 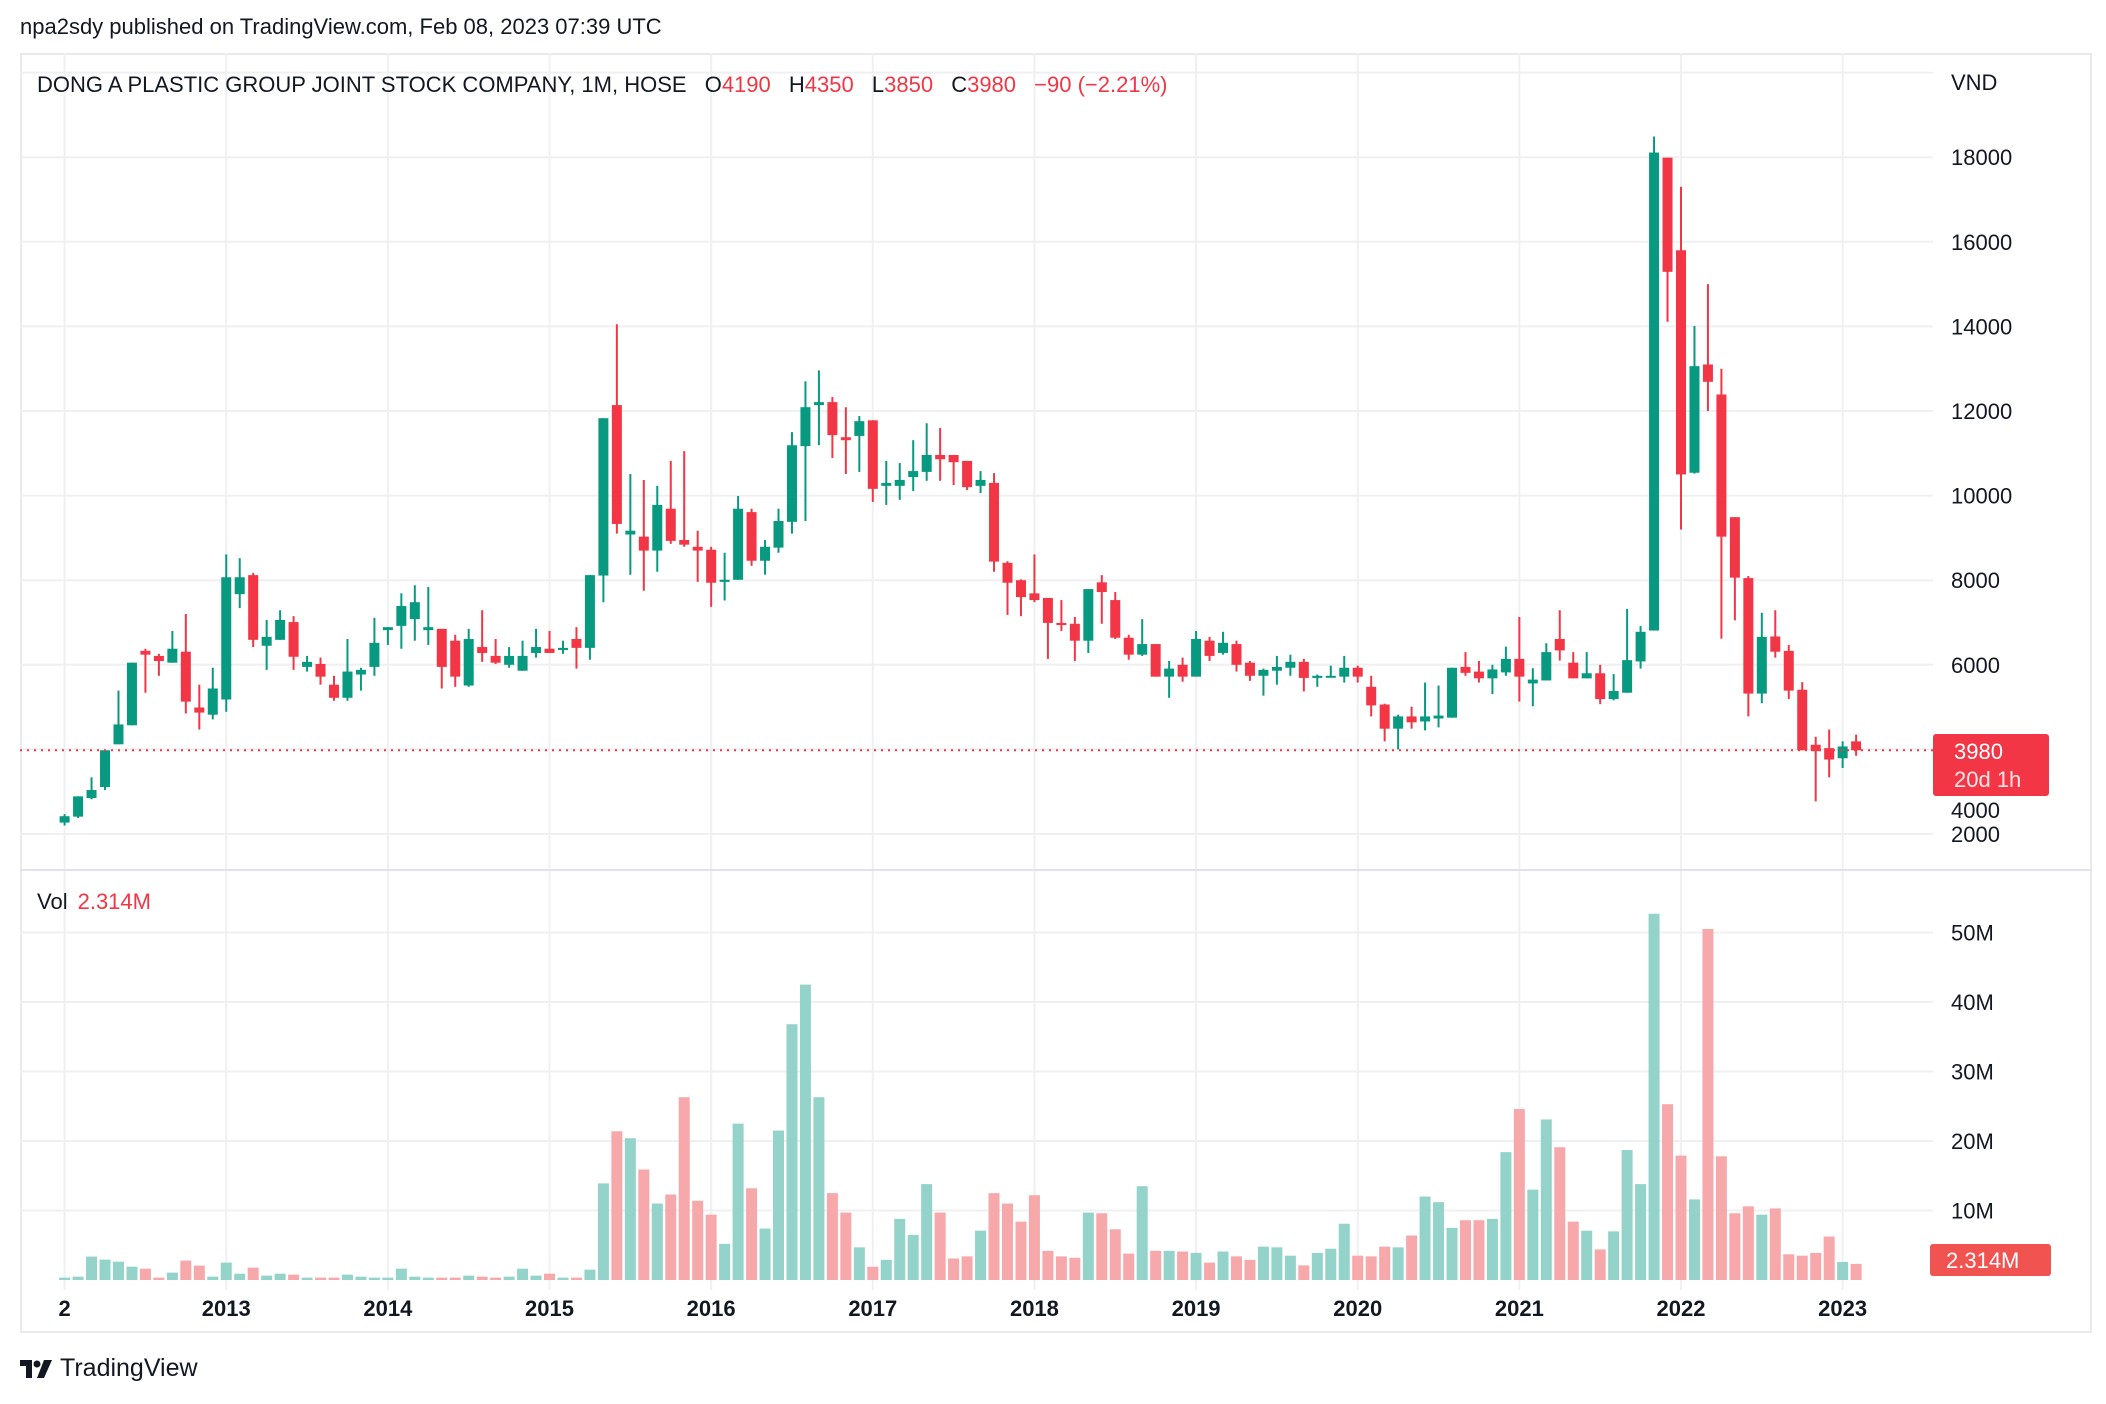 I want to click on footer-brand: TradingView, so click(x=109, y=1368).